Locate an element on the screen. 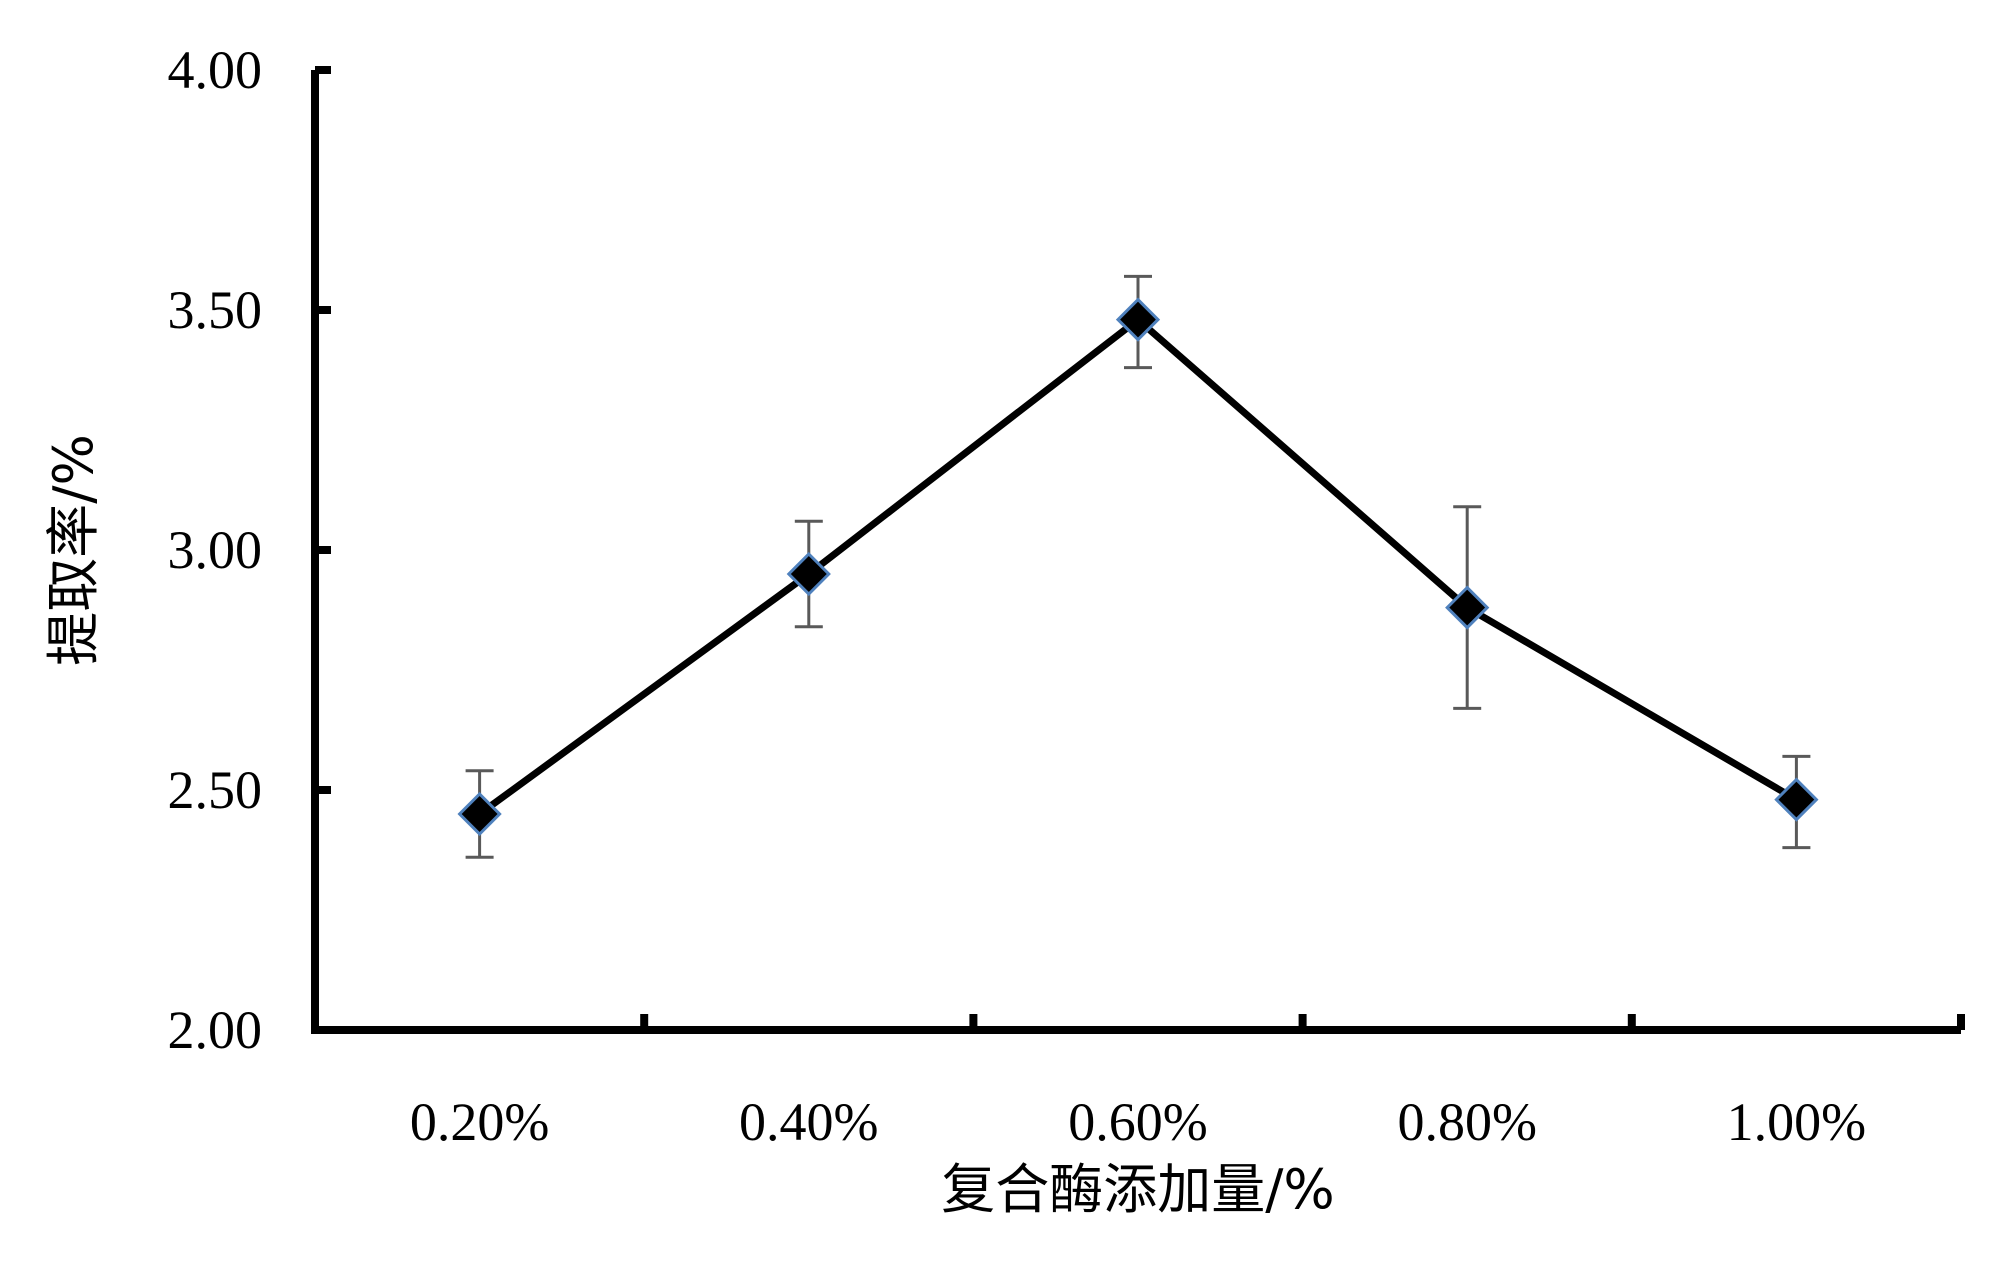 The width and height of the screenshot is (1999, 1284). y-tick-label: 2.00 is located at coordinates (215, 1030).